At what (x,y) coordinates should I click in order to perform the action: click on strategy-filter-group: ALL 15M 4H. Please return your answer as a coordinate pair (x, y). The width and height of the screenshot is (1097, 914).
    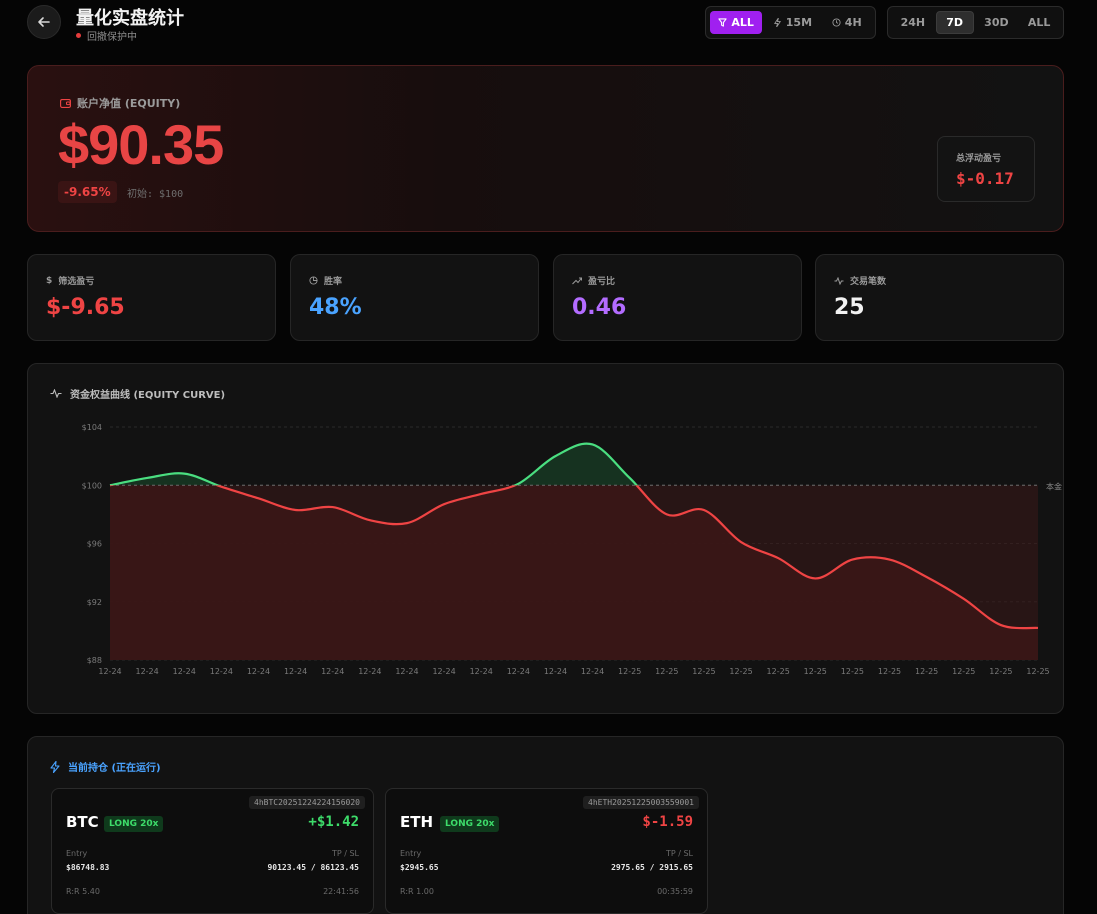
    Looking at the image, I should click on (790, 22).